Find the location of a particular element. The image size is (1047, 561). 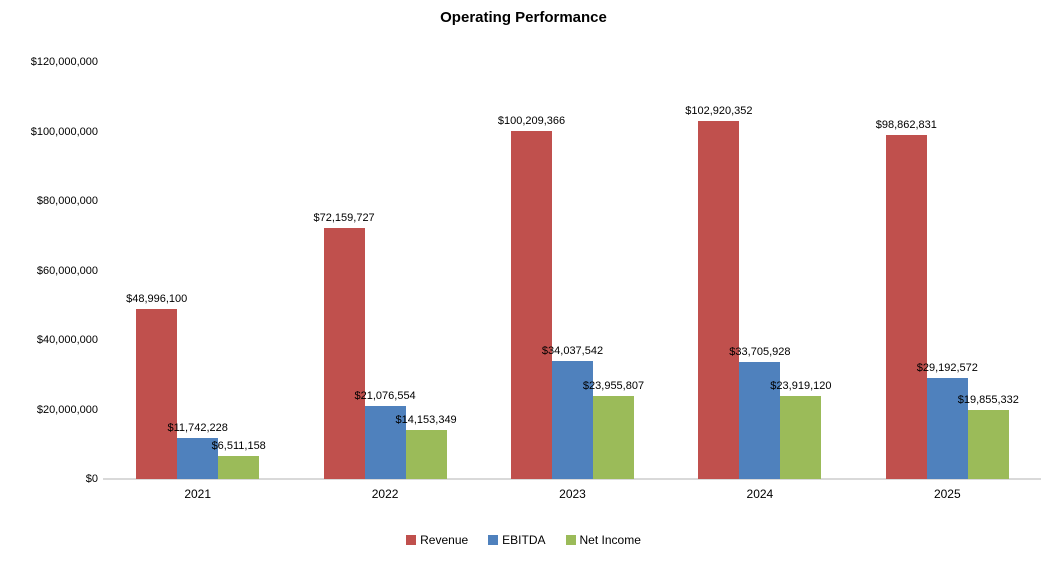

y-tick-label: $0 is located at coordinates (91, 479).